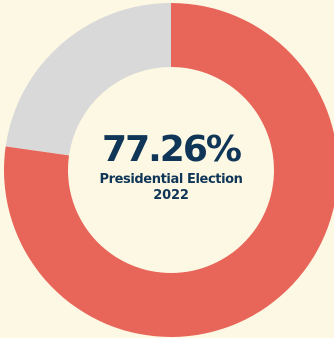 Image resolution: width=334 pixels, height=338 pixels. I want to click on center-caption-title: Presidential Election, so click(171, 179).